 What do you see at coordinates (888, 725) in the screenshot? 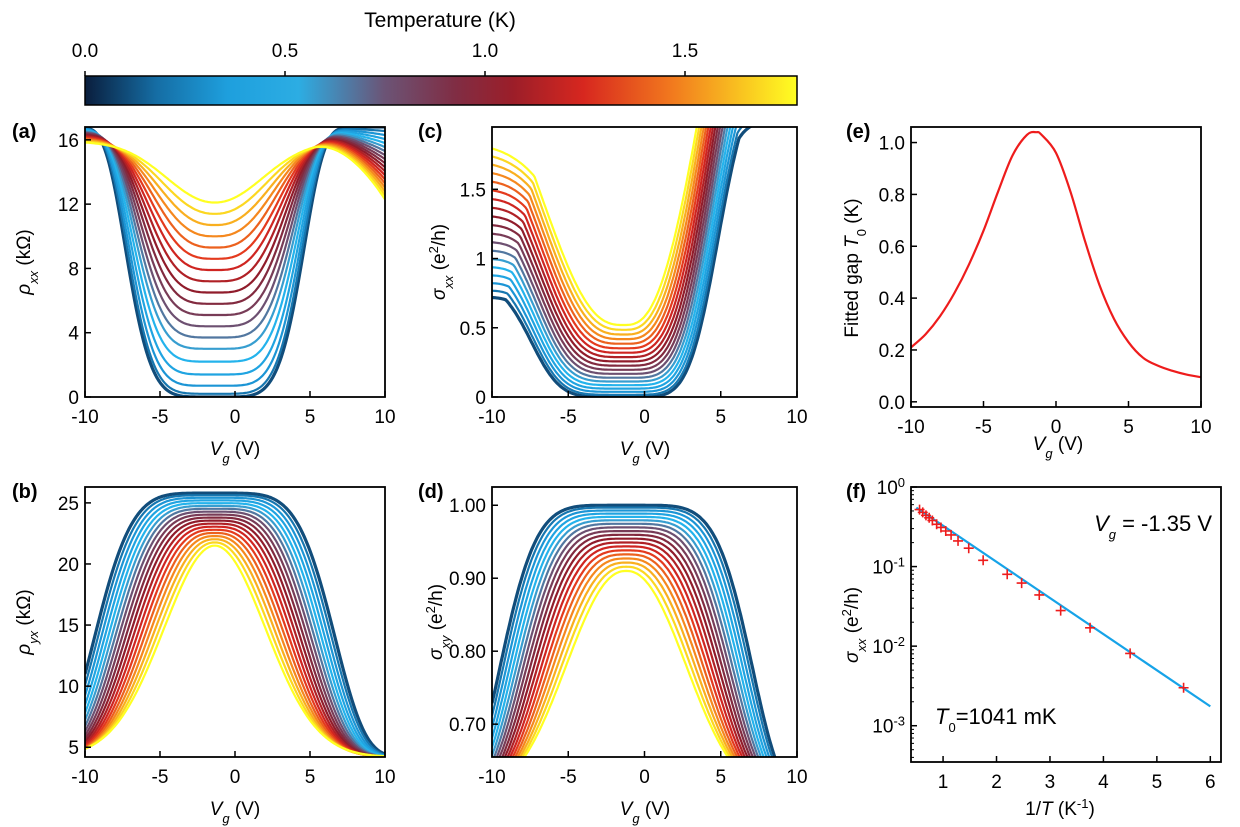
I see `y-tick-label: 10-3` at bounding box center [888, 725].